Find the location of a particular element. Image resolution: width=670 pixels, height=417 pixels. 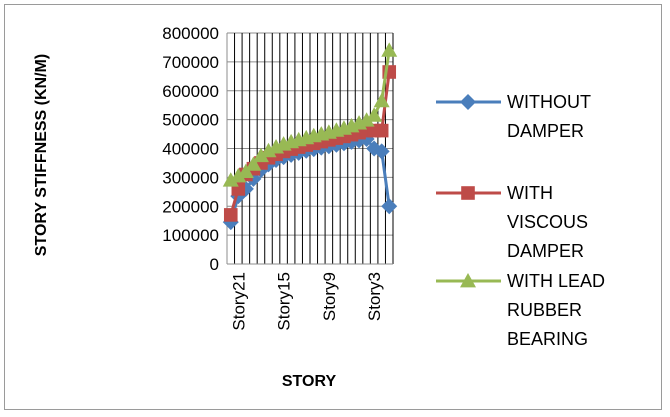

series-layer is located at coordinates (310, 136).